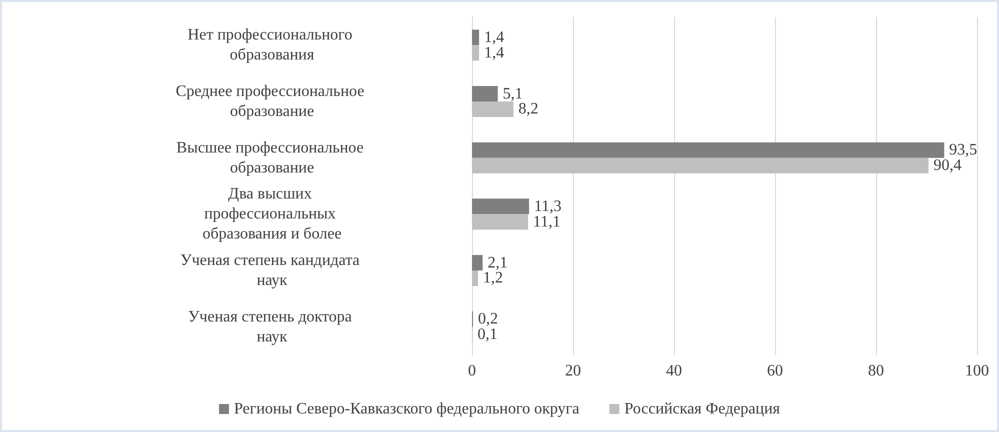  Describe the element at coordinates (272, 270) in the screenshot. I see `y-tick-label: Ученая степень кандидата наук` at that location.